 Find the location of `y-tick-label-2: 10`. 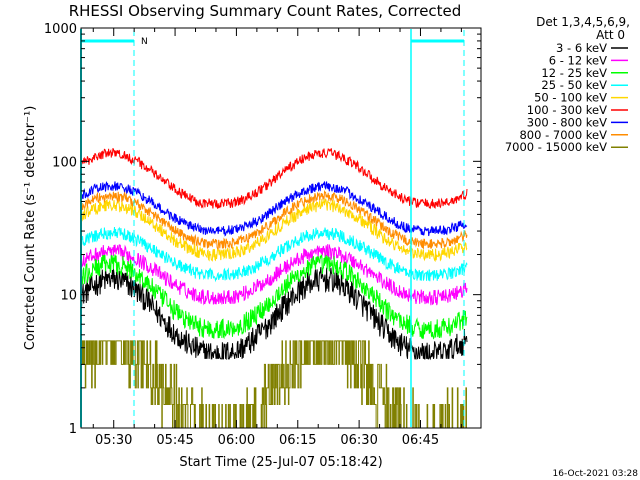

y-tick-label-2: 10 is located at coordinates (68, 296).